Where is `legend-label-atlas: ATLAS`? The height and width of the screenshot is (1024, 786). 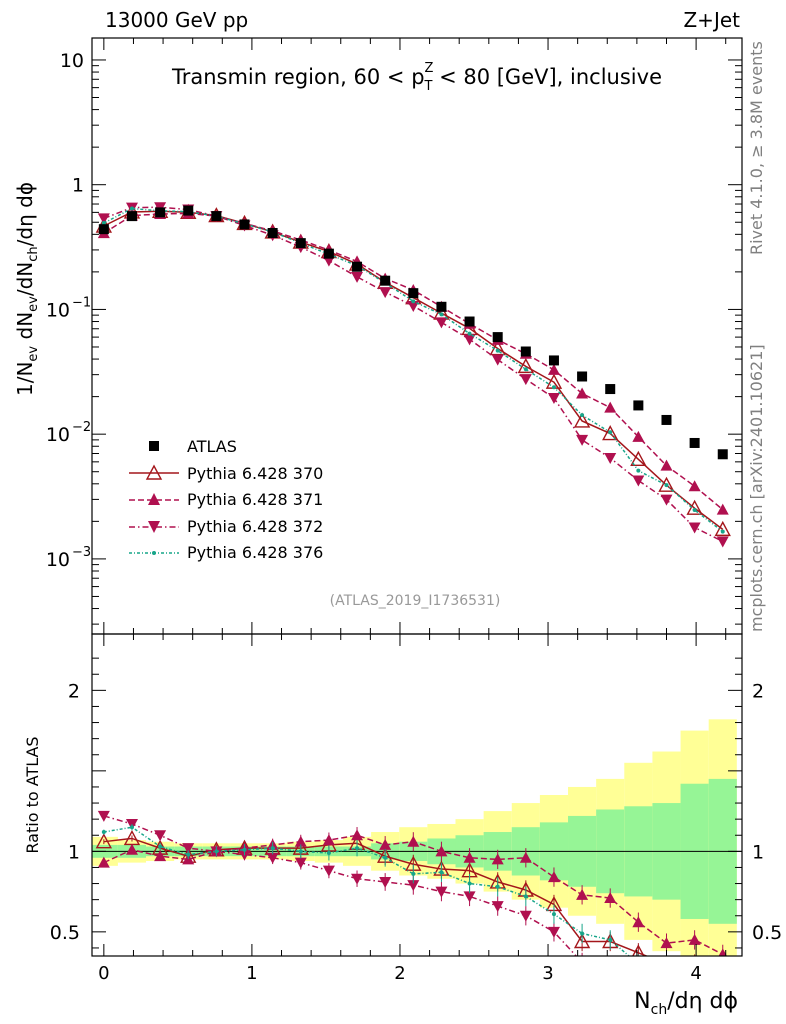 legend-label-atlas: ATLAS is located at coordinates (212, 446).